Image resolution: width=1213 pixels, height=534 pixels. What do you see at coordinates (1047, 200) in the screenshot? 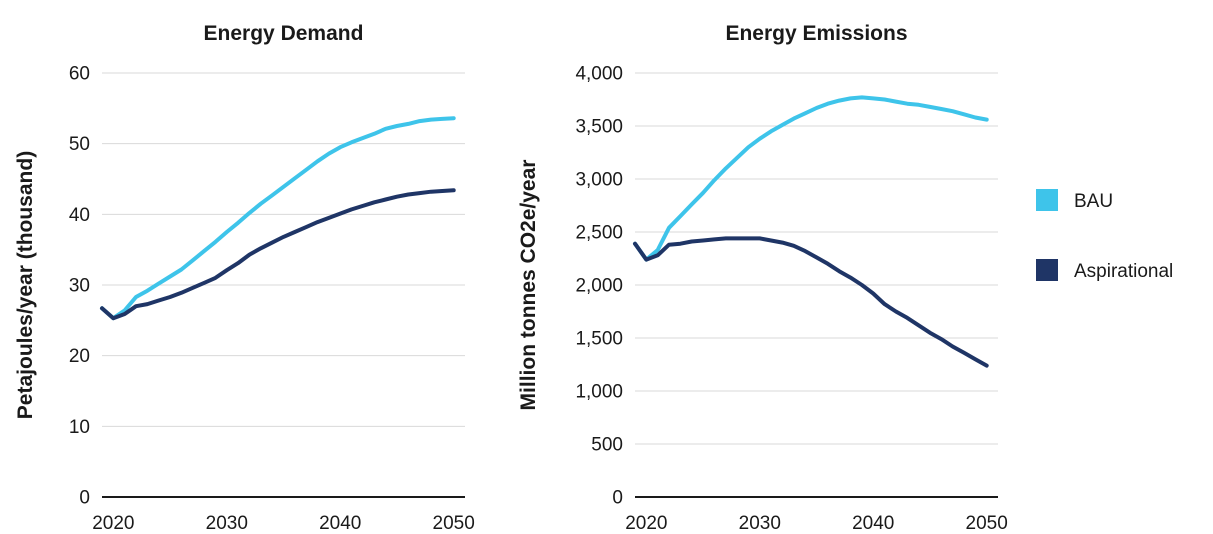
I see `legend-swatch-bau` at bounding box center [1047, 200].